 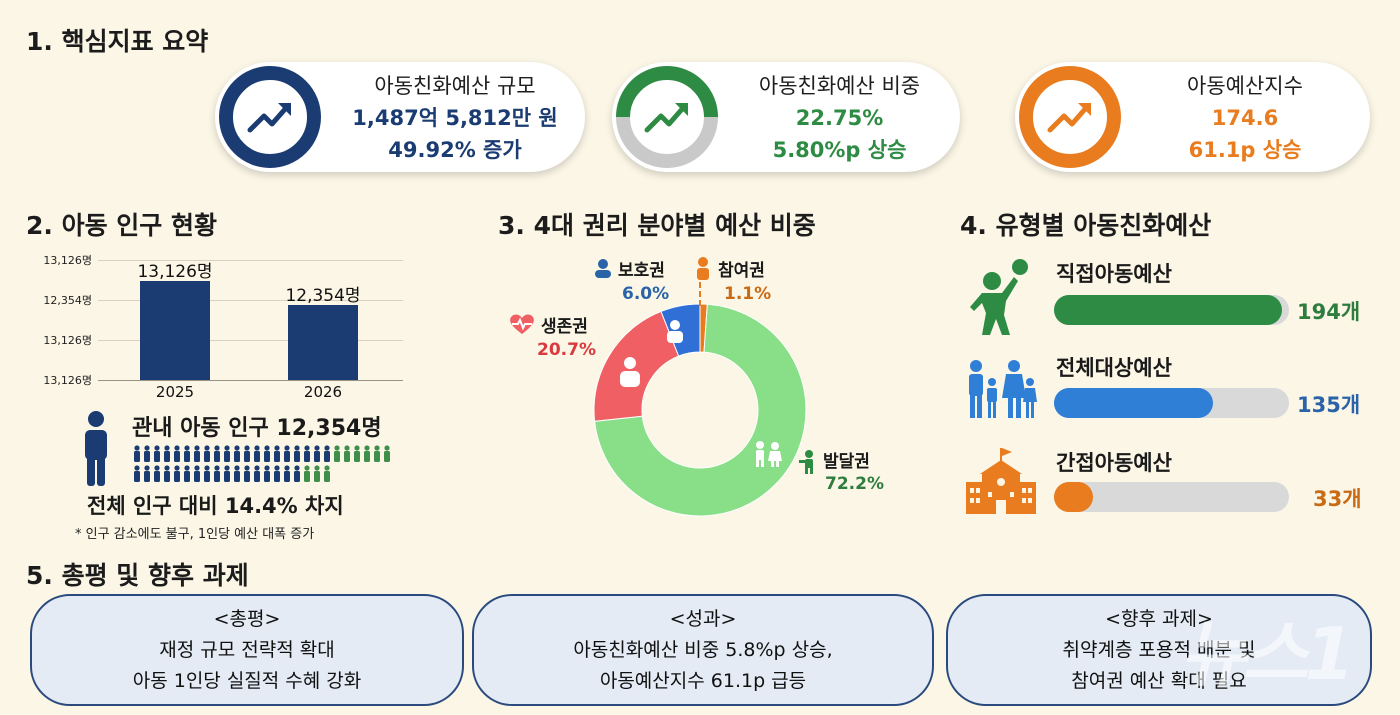 I want to click on card-line: 아동예산지수 61.1p 급등, so click(x=703, y=681).